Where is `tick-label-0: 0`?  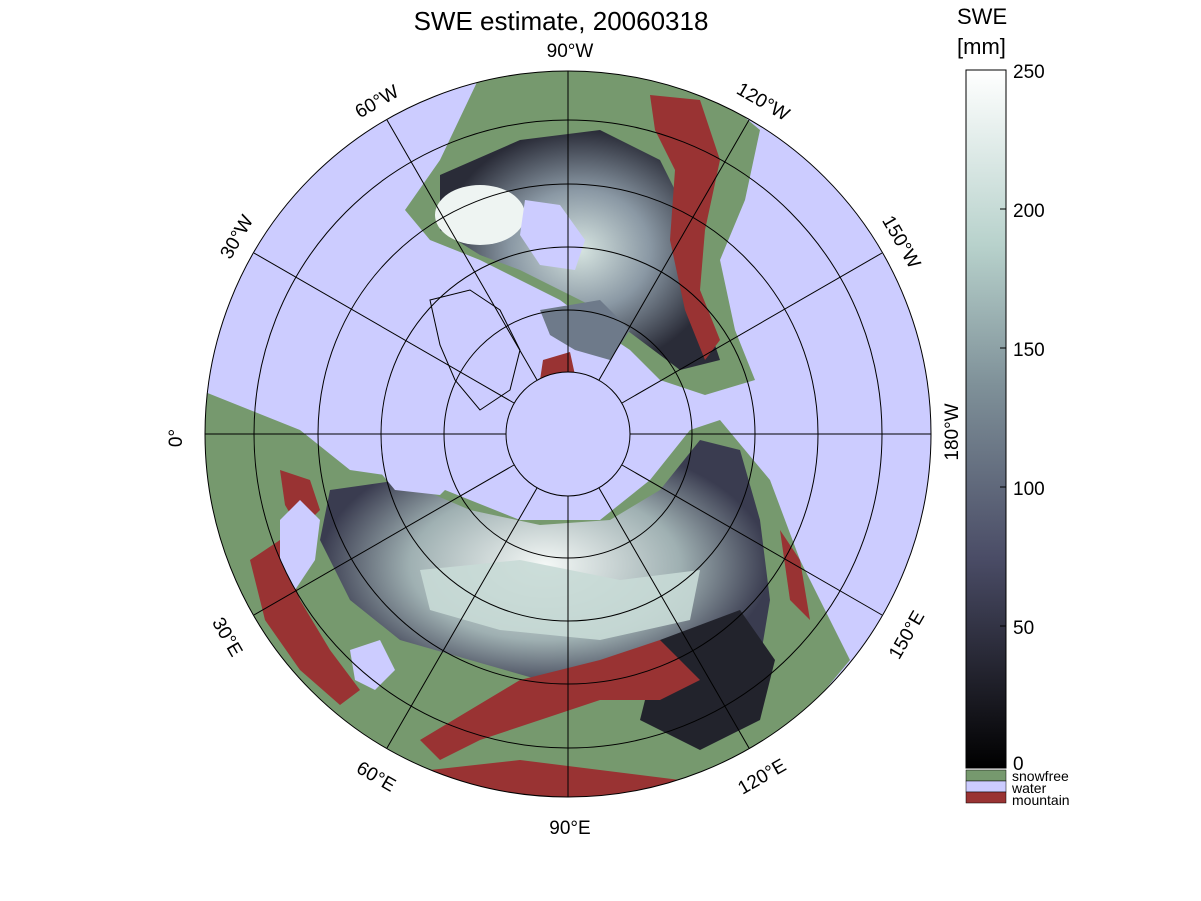 tick-label-0: 0 is located at coordinates (1018, 764).